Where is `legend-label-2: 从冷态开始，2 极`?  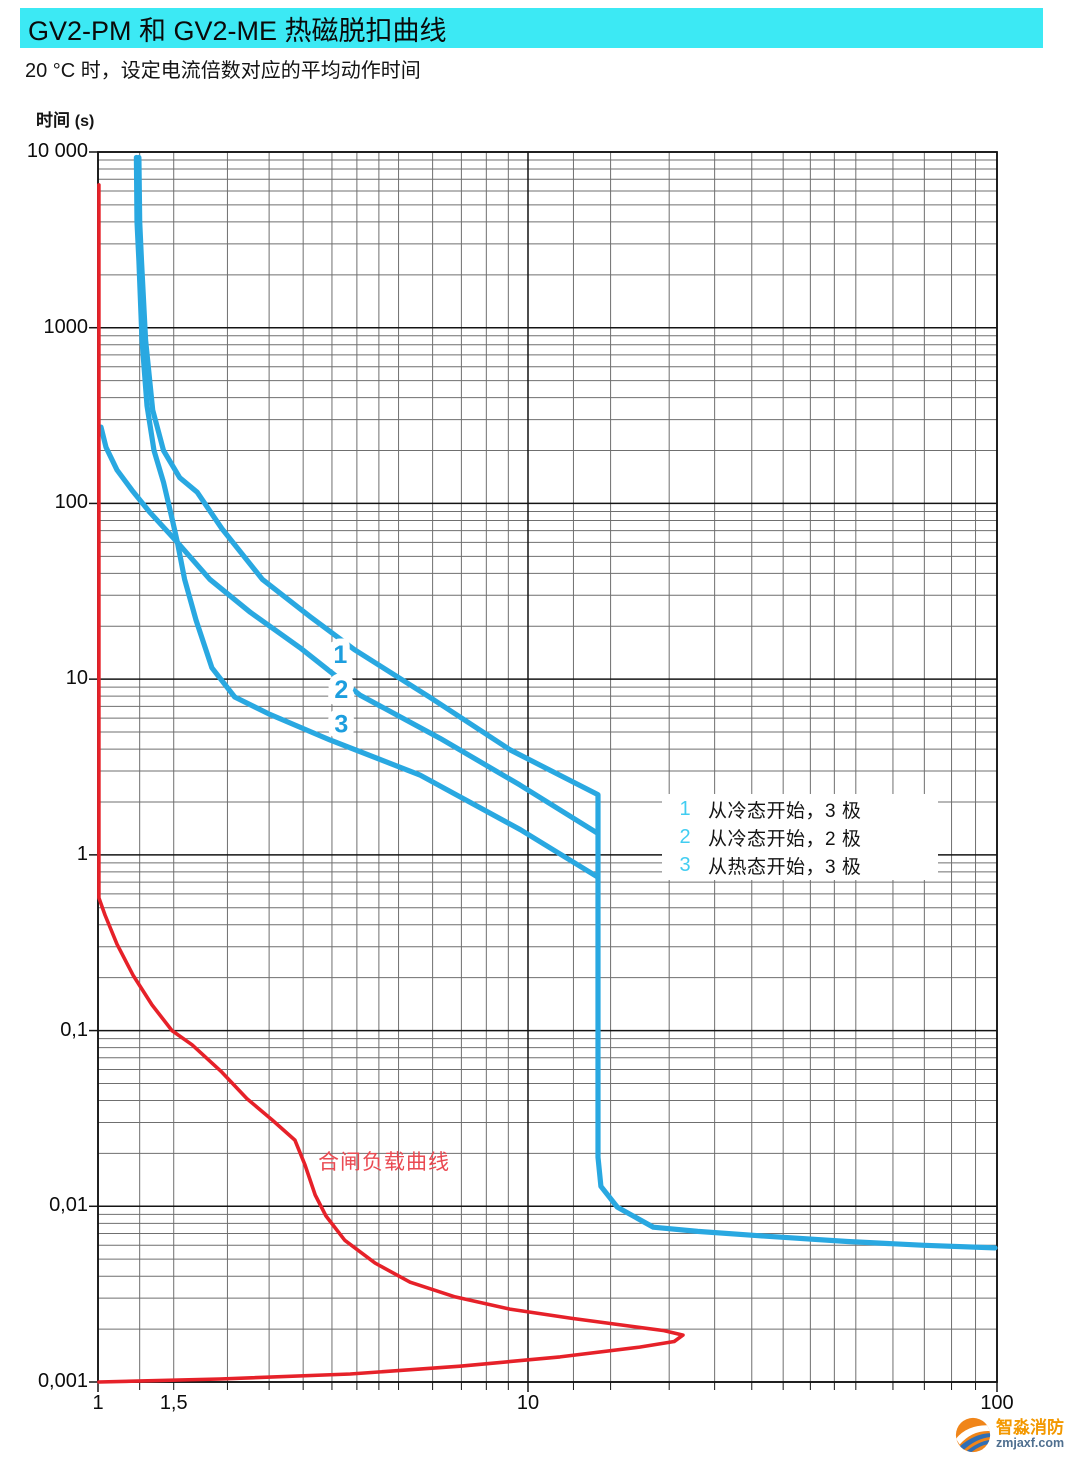
legend-label-2: 从冷态开始，2 极 is located at coordinates (785, 839).